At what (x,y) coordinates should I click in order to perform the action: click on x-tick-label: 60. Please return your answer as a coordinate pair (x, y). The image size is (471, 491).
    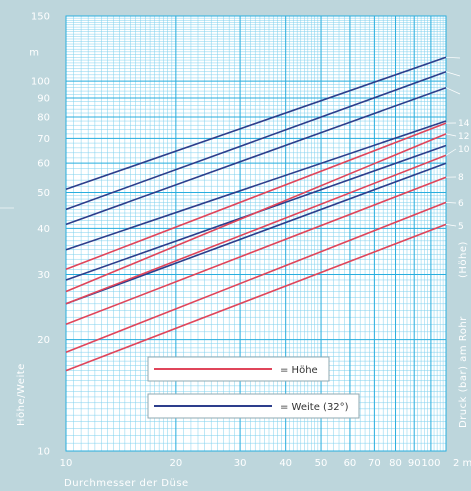
    Looking at the image, I should click on (350, 463).